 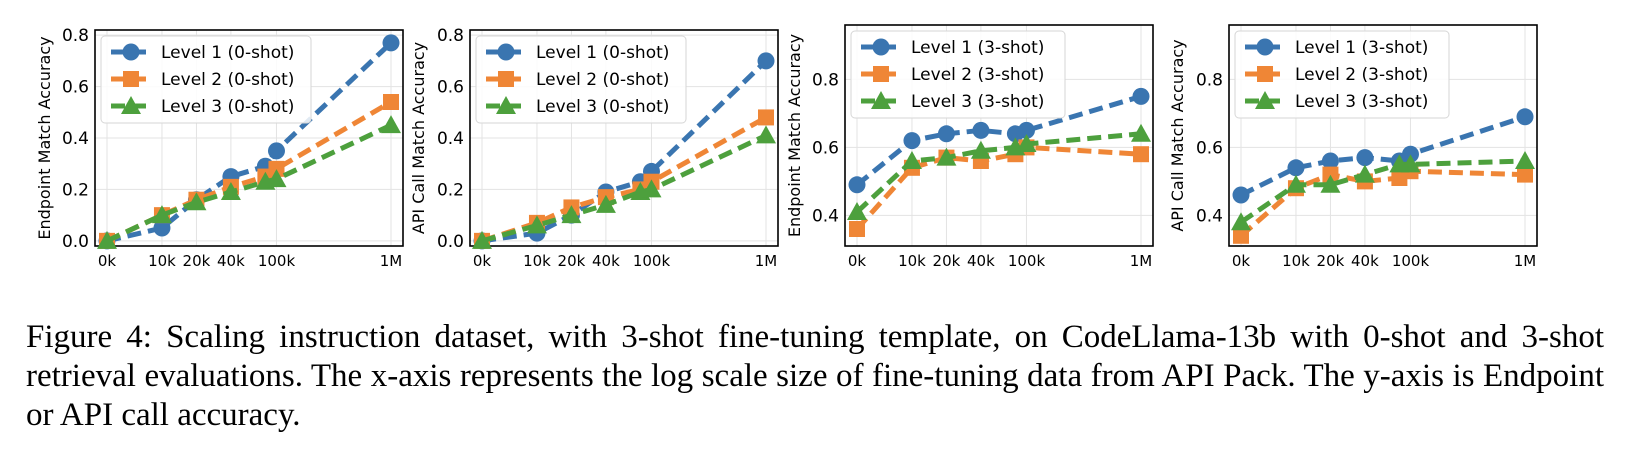 I want to click on legend-label: Level 1 (0-shot), so click(x=227, y=53).